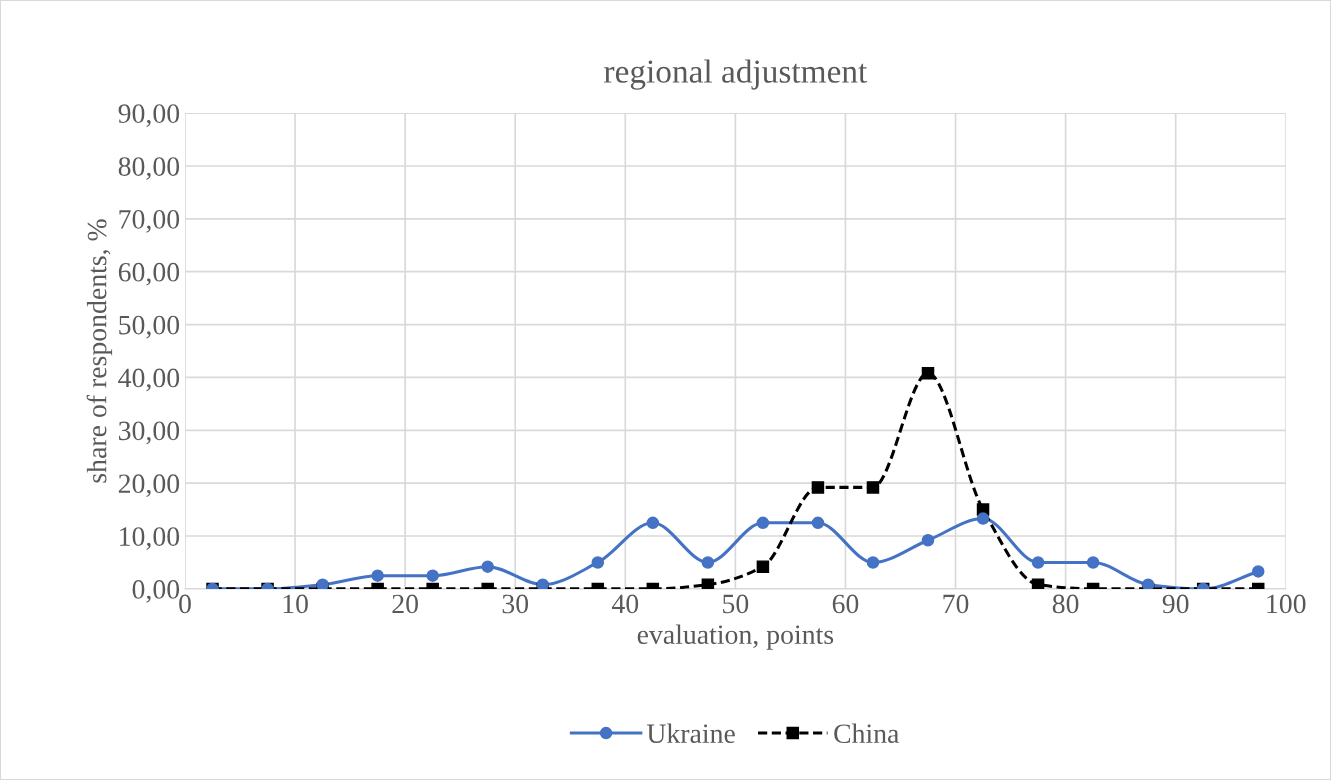  What do you see at coordinates (1286, 604) in the screenshot?
I see `x-tick-label: 100` at bounding box center [1286, 604].